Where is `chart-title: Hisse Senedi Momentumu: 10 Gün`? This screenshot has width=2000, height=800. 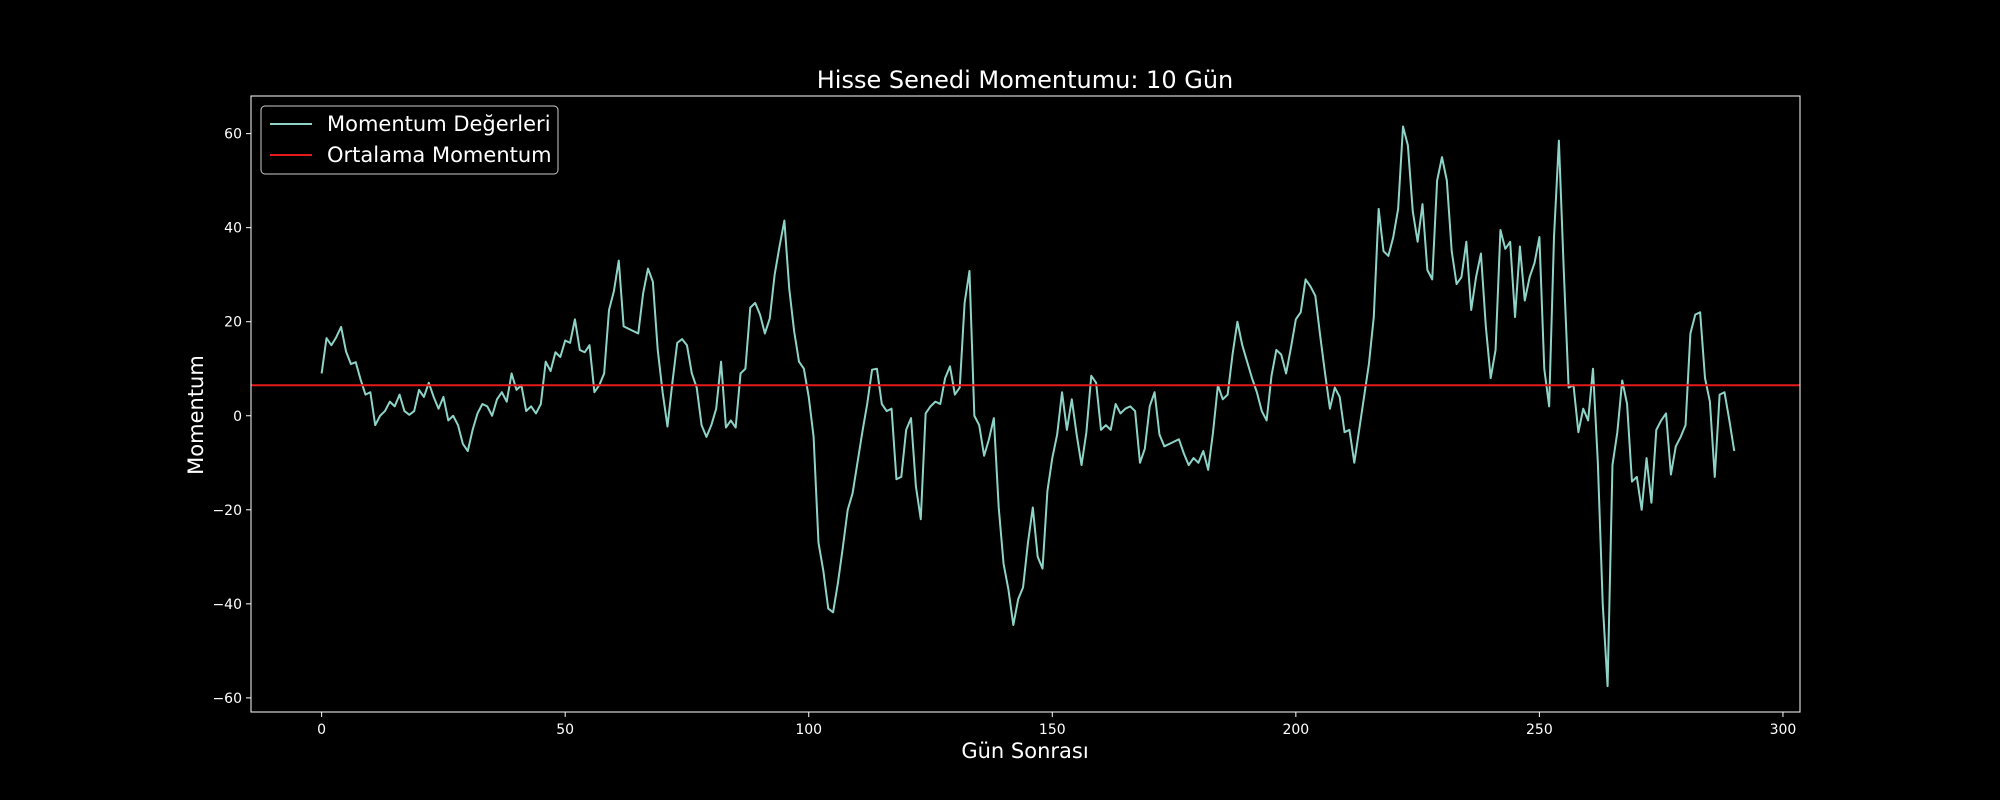 chart-title: Hisse Senedi Momentumu: 10 Gün is located at coordinates (1025, 80).